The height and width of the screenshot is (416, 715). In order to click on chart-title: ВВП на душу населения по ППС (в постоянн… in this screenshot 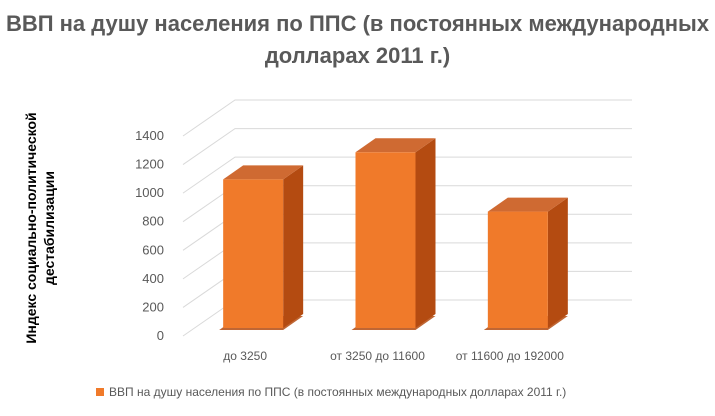, I will do `click(357, 39)`.